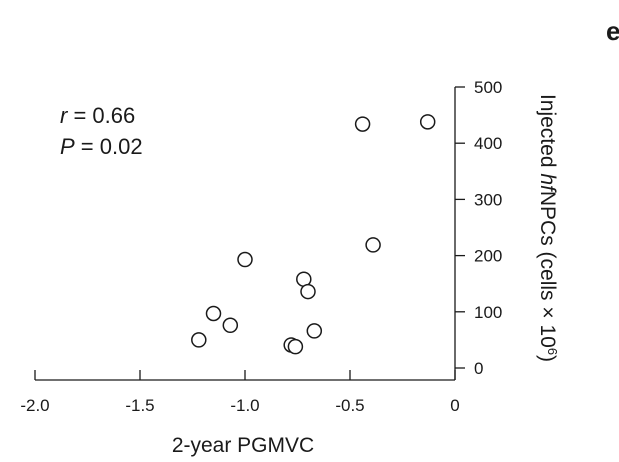 The width and height of the screenshot is (619, 462). I want to click on x-tick-label: -1.0, so click(244, 405).